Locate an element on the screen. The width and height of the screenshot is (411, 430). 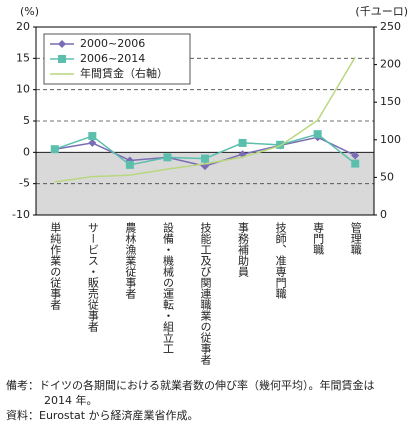
x-tick-label: サービス・販売従事者 is located at coordinates (92, 277).